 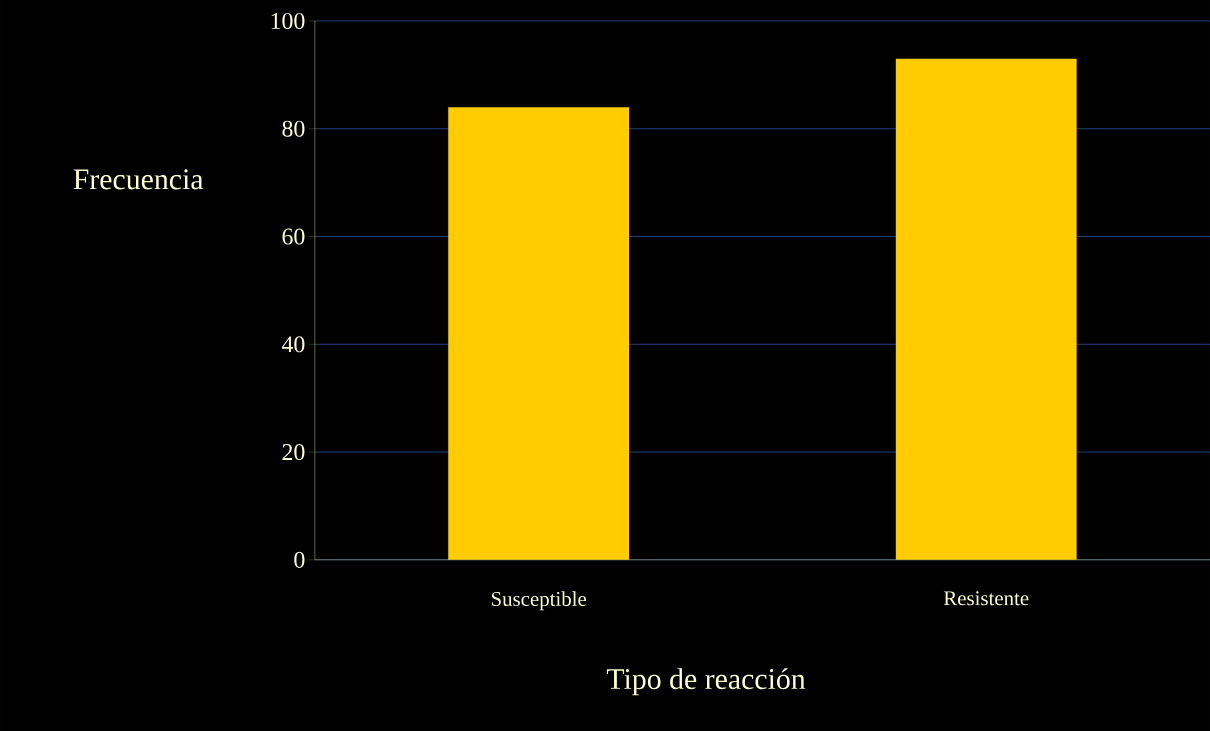 I want to click on x-tick-label: Susceptible, so click(x=539, y=600).